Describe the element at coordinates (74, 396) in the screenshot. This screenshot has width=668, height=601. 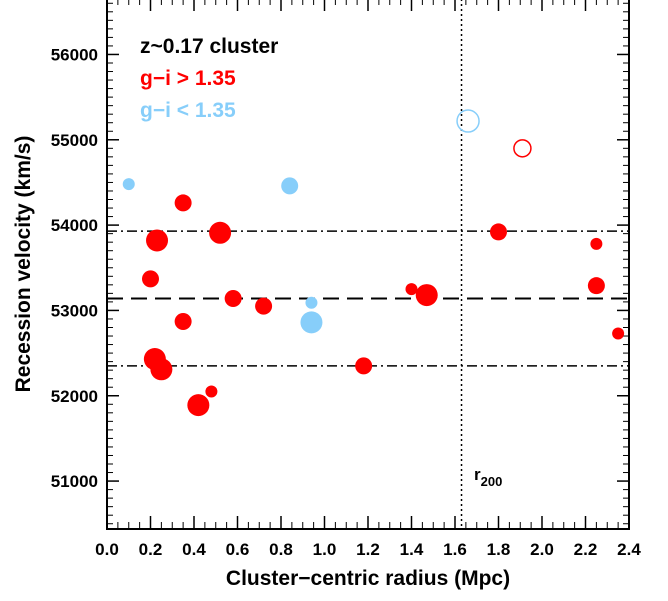
I see `y-tick-label: 52000` at that location.